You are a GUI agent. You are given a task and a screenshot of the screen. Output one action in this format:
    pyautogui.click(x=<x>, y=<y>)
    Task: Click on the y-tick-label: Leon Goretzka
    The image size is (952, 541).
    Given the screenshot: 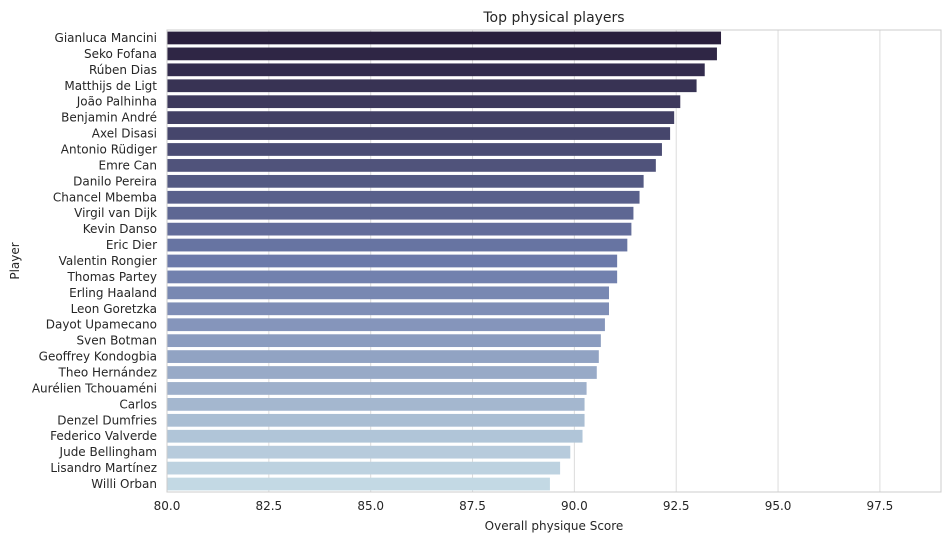 What is the action you would take?
    pyautogui.click(x=114, y=309)
    